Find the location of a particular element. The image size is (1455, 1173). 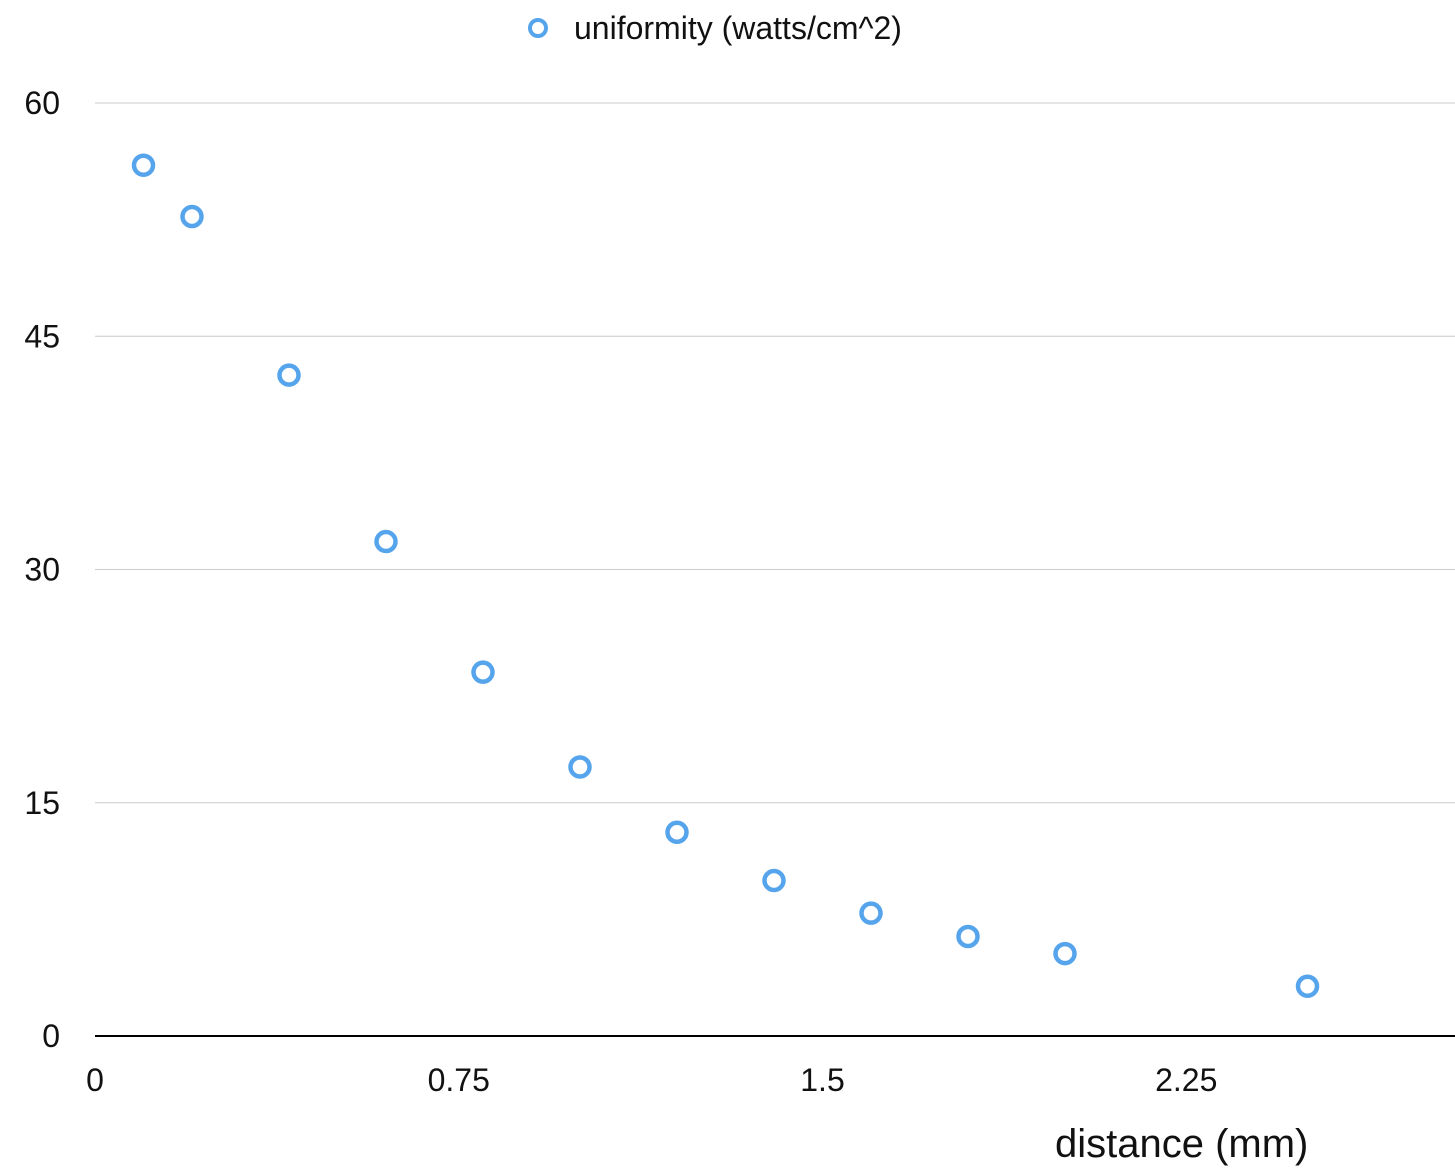

x-tick-label: 2.25 is located at coordinates (1186, 1080).